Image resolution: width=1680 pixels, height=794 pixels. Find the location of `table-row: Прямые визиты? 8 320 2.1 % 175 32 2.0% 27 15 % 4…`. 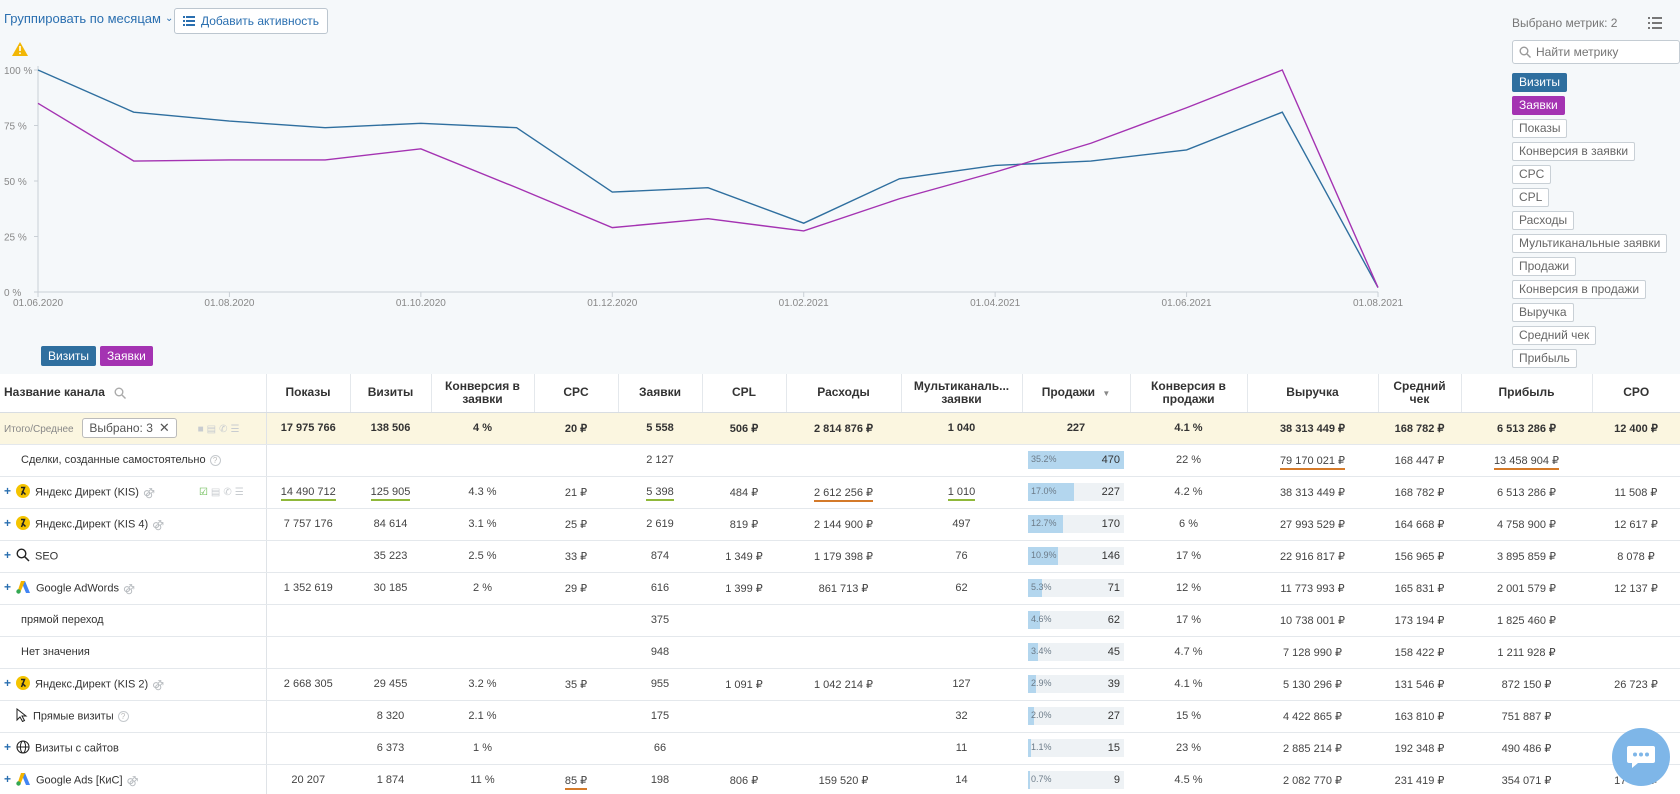

table-row: Прямые визиты? 8 320 2.1 % 175 32 2.0% 27 15 % 4… is located at coordinates (840, 716).